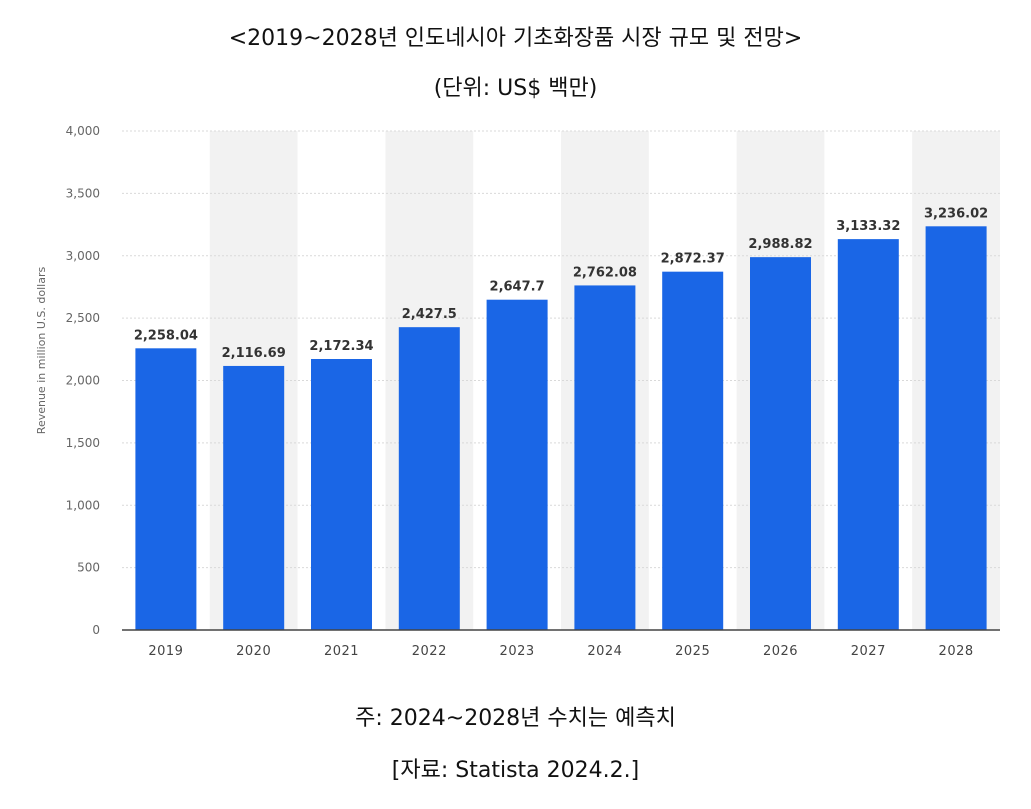  Describe the element at coordinates (780, 651) in the screenshot. I see `x-tick-label: 2026` at that location.